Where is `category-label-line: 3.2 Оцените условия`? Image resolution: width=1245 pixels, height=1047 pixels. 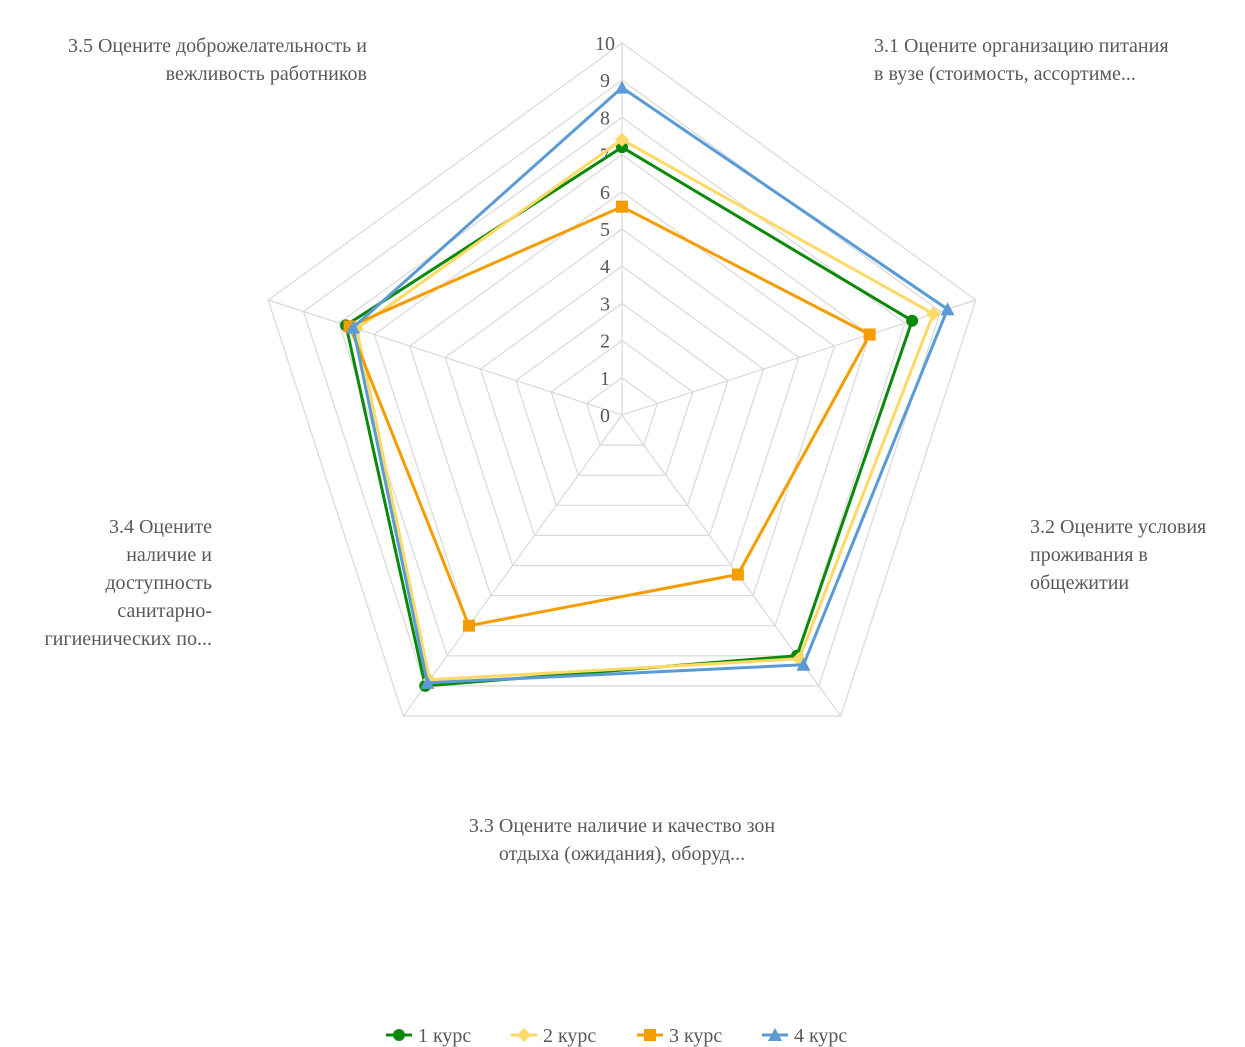 category-label-line: 3.2 Оцените условия is located at coordinates (1118, 527).